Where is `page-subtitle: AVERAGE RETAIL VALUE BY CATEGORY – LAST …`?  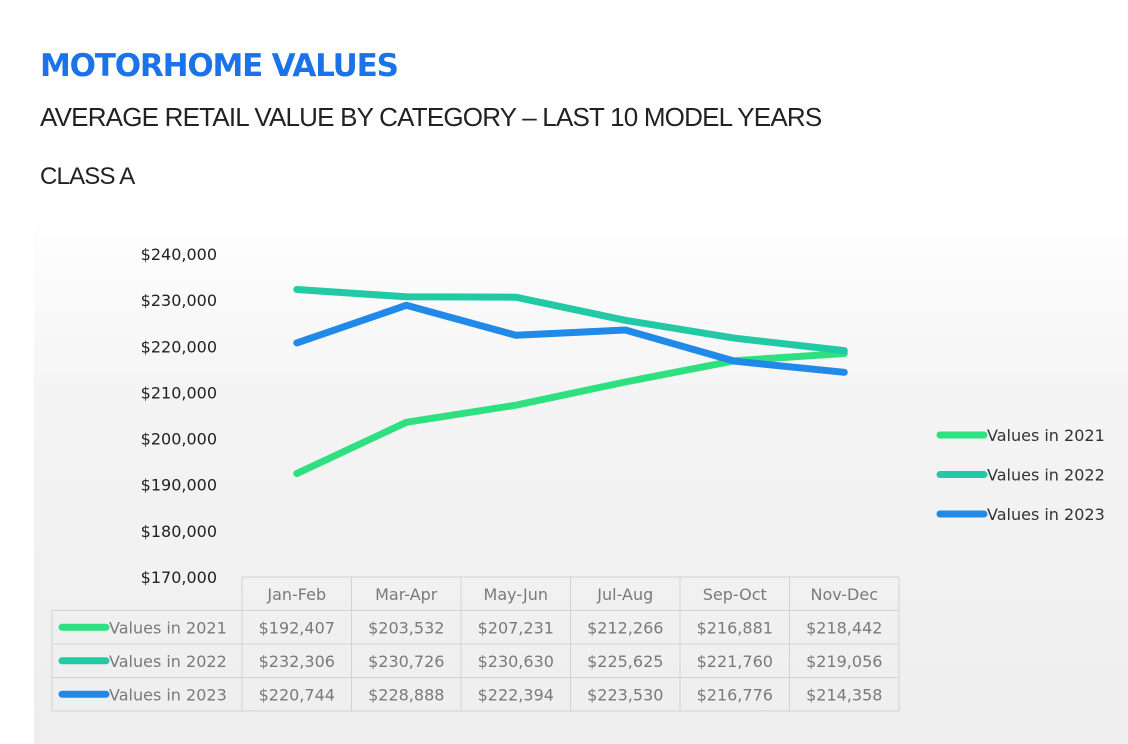 page-subtitle: AVERAGE RETAIL VALUE BY CATEGORY – LAST … is located at coordinates (431, 117).